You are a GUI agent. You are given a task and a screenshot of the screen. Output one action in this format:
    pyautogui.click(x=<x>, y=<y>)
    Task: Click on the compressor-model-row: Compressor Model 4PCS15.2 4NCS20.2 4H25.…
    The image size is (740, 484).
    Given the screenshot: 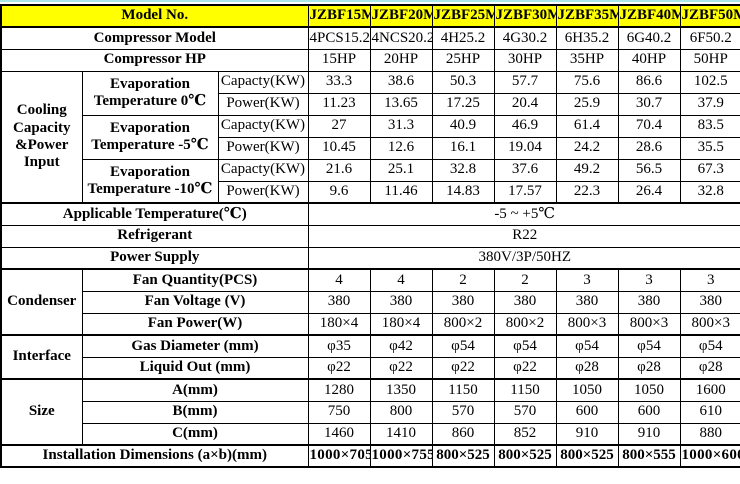 What is the action you would take?
    pyautogui.click(x=370, y=38)
    